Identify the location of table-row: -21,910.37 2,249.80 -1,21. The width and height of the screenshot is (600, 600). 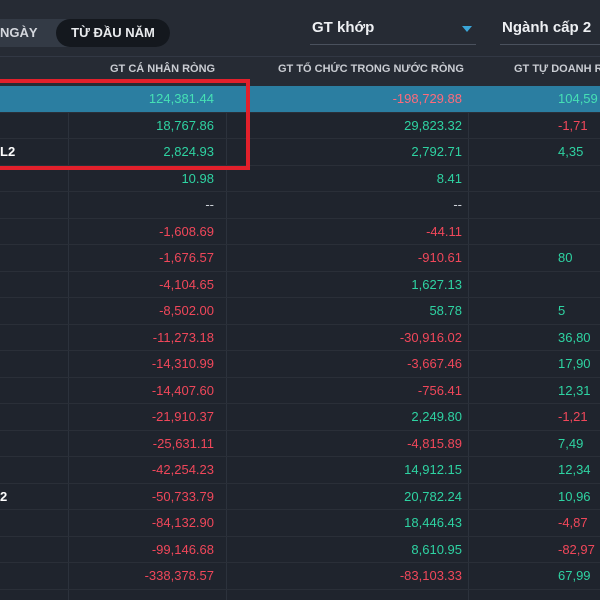
(300, 417).